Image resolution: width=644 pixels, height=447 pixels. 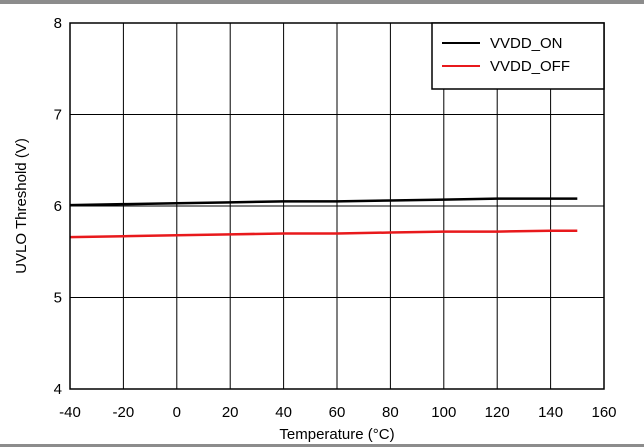 I want to click on legend: VVDD_ON VVDD_OFF, so click(x=518, y=56).